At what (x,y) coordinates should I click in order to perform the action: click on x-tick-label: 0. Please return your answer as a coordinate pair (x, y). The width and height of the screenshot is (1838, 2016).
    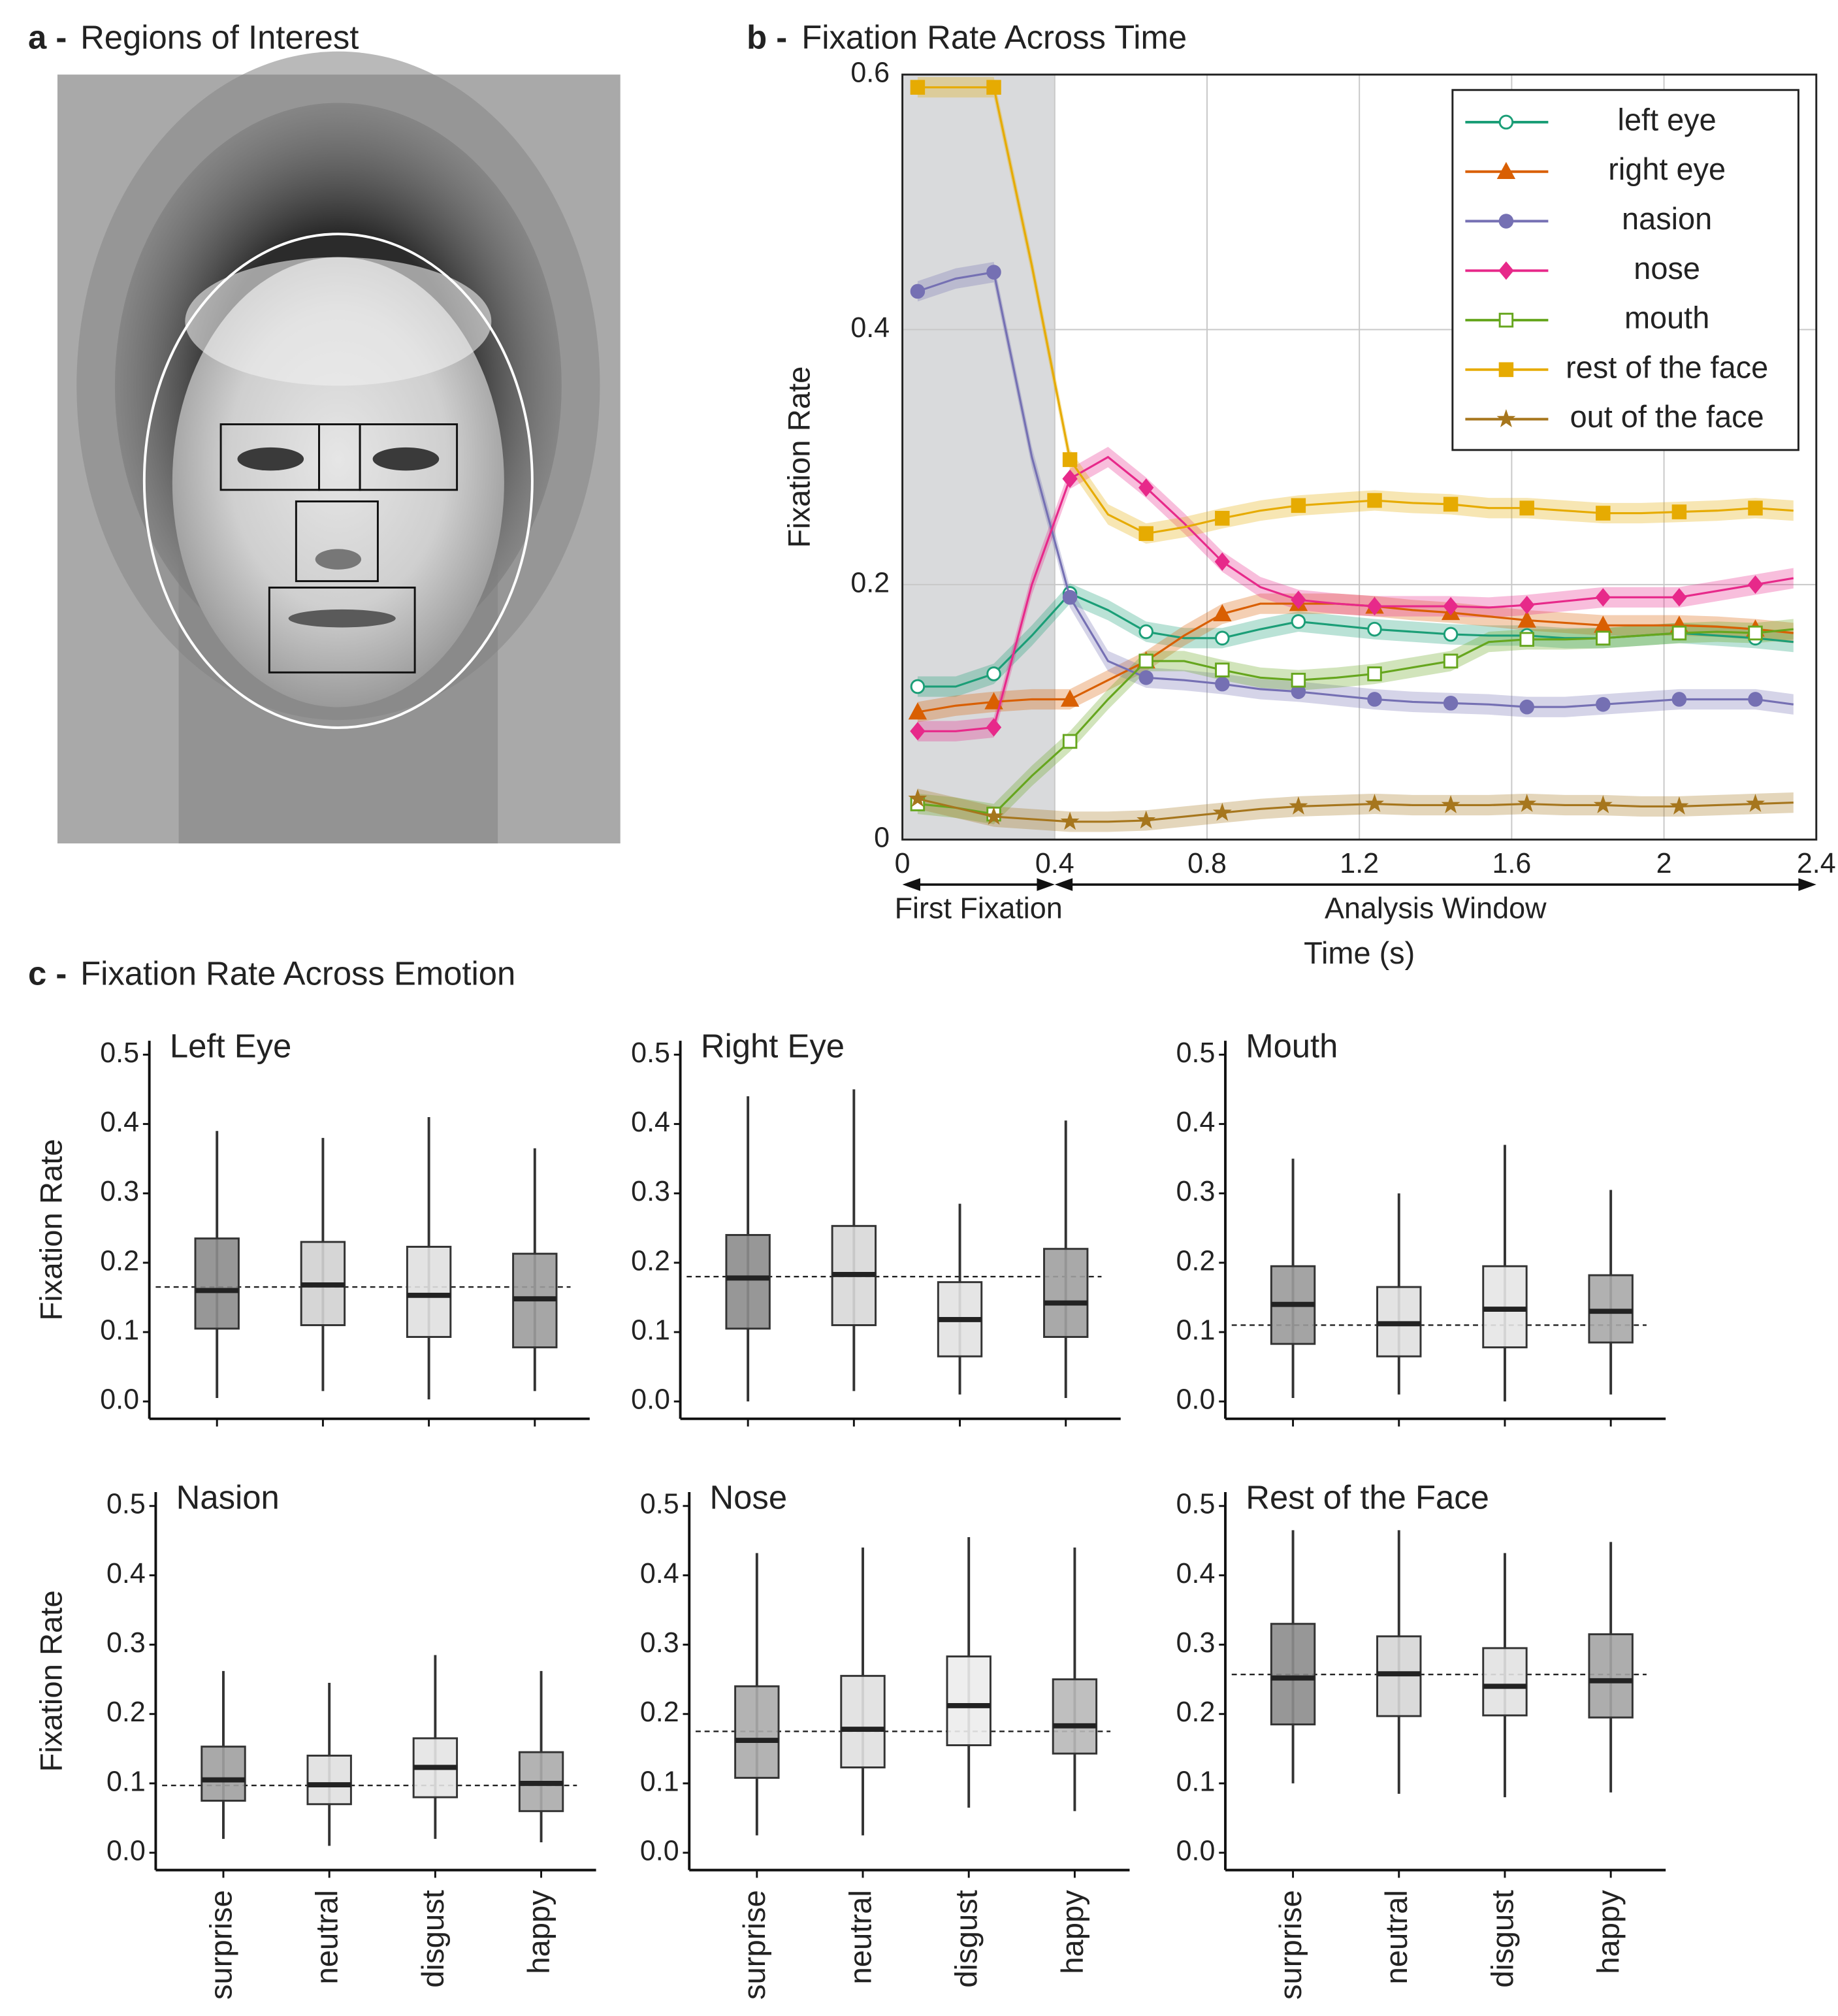
    Looking at the image, I should click on (903, 863).